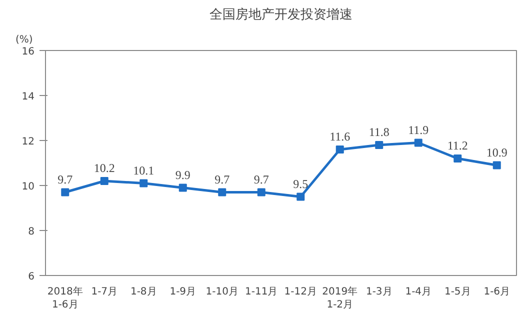  What do you see at coordinates (340, 137) in the screenshot?
I see `data-label: 11.6` at bounding box center [340, 137].